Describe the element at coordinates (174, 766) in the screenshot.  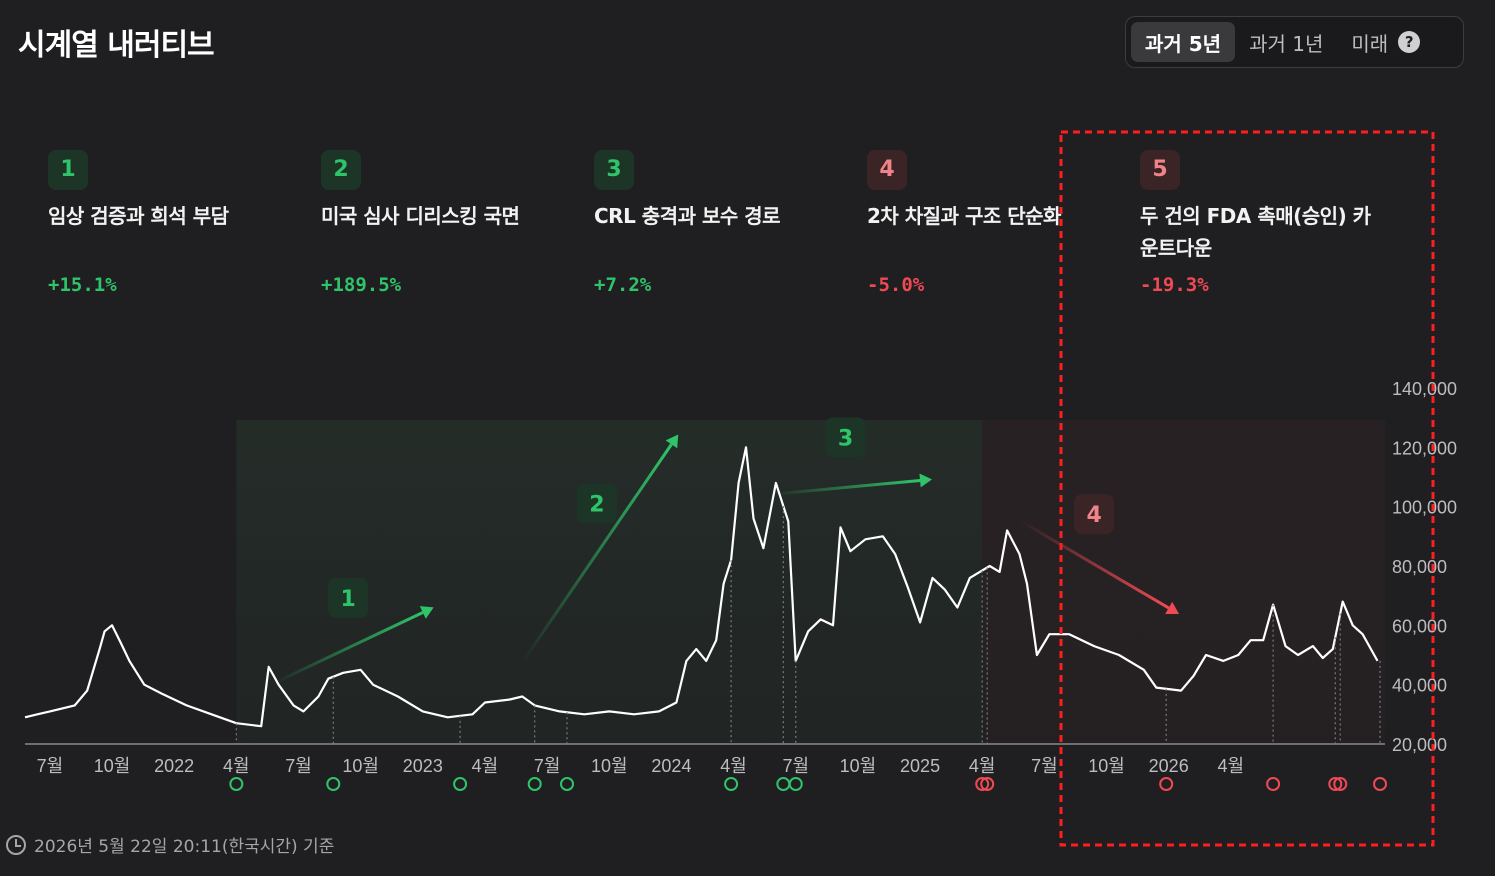
I see `x-tick-label: 2022` at that location.